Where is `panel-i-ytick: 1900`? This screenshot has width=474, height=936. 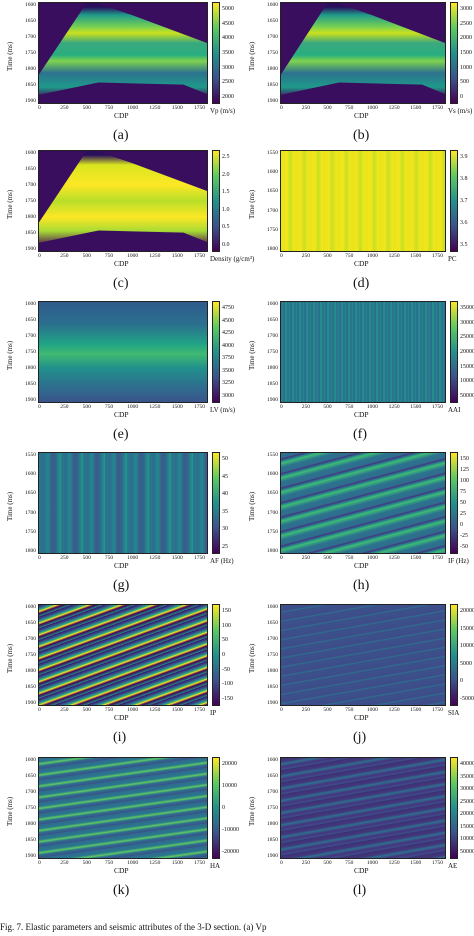
panel-i-ytick: 1900 is located at coordinates (30, 703).